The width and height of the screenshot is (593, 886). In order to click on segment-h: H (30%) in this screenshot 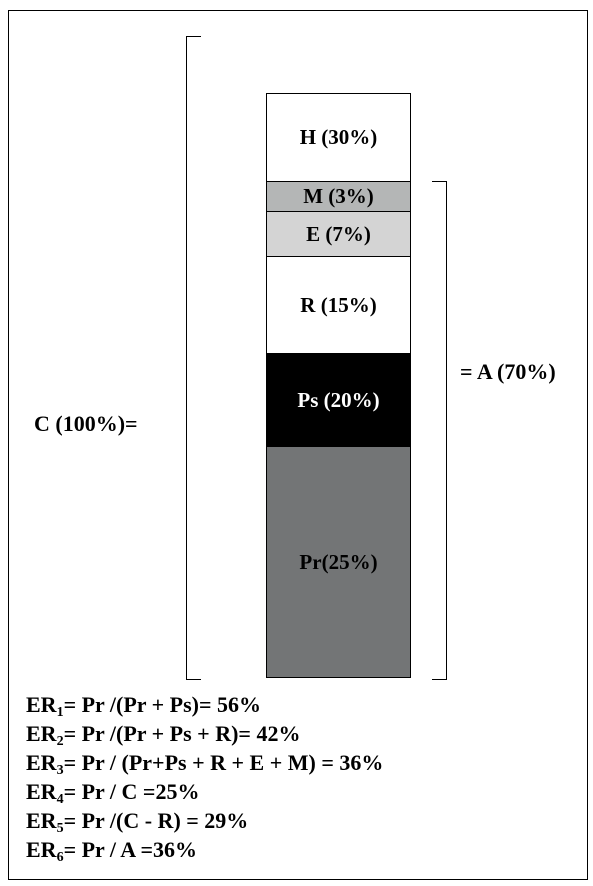, I will do `click(338, 137)`.